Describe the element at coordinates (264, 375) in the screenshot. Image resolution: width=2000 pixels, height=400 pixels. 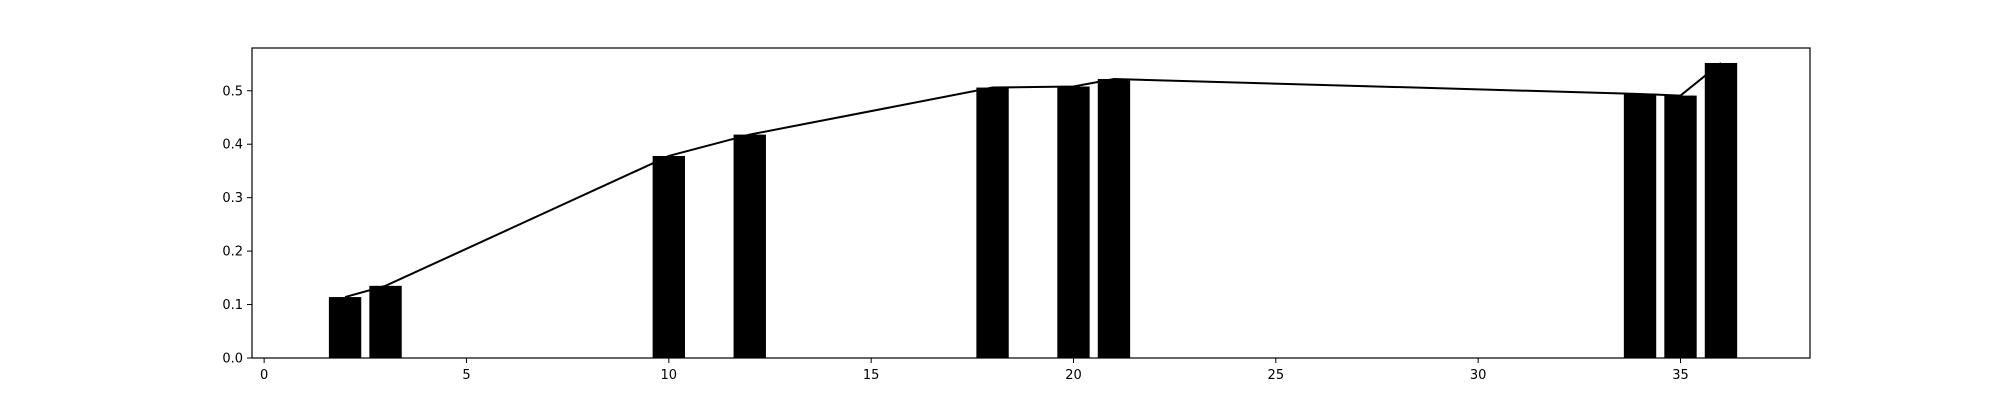
I see `x-tick-label: 0` at that location.